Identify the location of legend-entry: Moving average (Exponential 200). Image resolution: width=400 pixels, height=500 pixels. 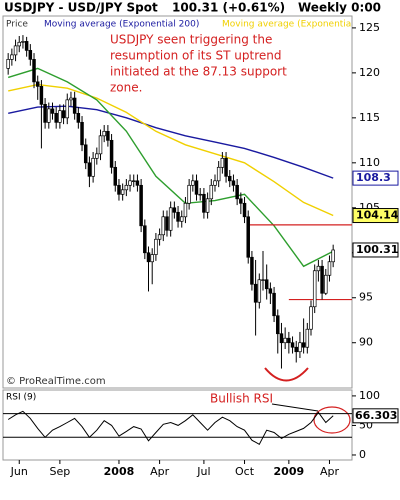
(121, 25).